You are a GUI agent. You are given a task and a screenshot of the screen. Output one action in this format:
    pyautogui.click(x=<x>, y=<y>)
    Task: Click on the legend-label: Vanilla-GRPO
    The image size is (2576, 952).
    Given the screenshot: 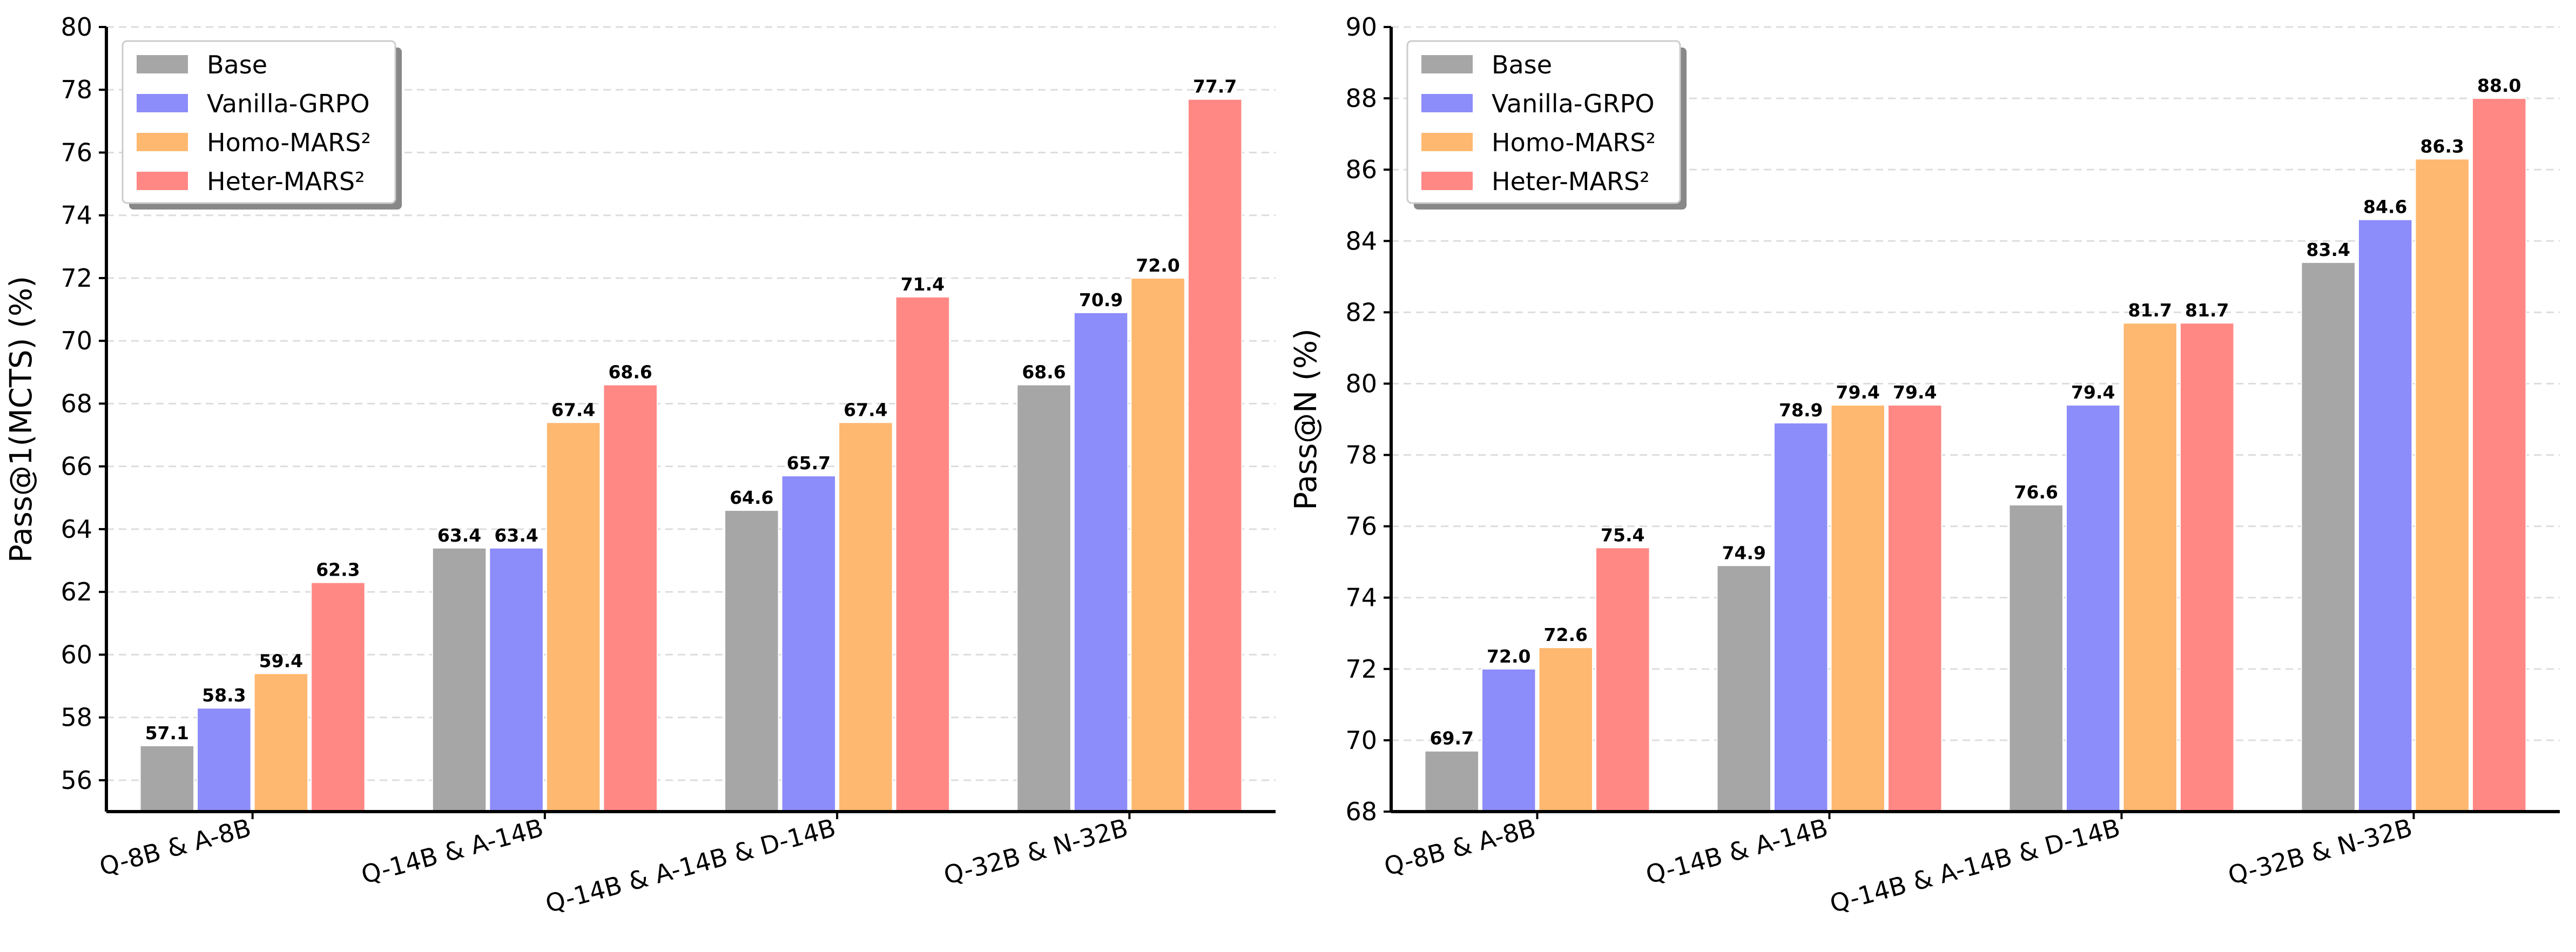 What is the action you would take?
    pyautogui.click(x=1573, y=103)
    